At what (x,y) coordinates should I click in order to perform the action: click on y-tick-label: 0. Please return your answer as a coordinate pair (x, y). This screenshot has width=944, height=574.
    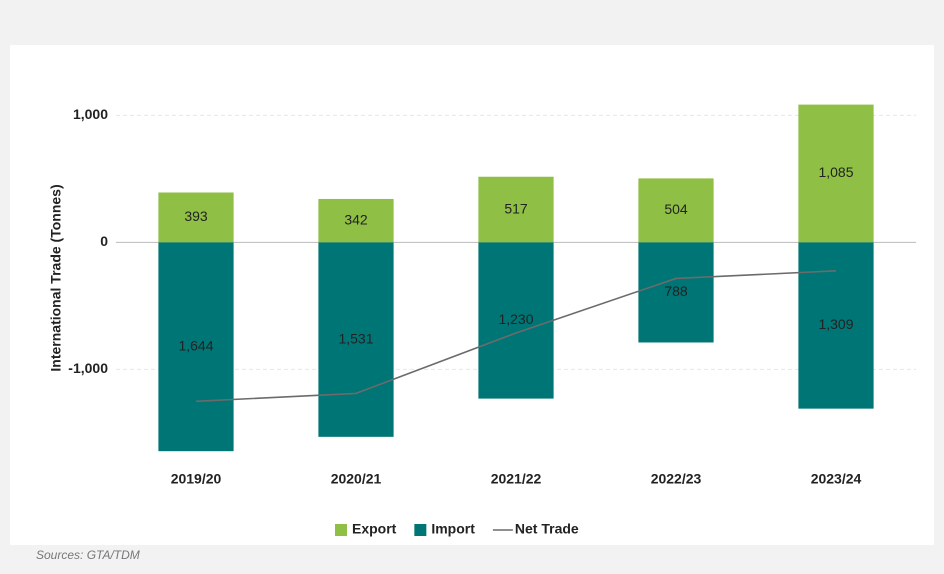
    Looking at the image, I should click on (104, 241).